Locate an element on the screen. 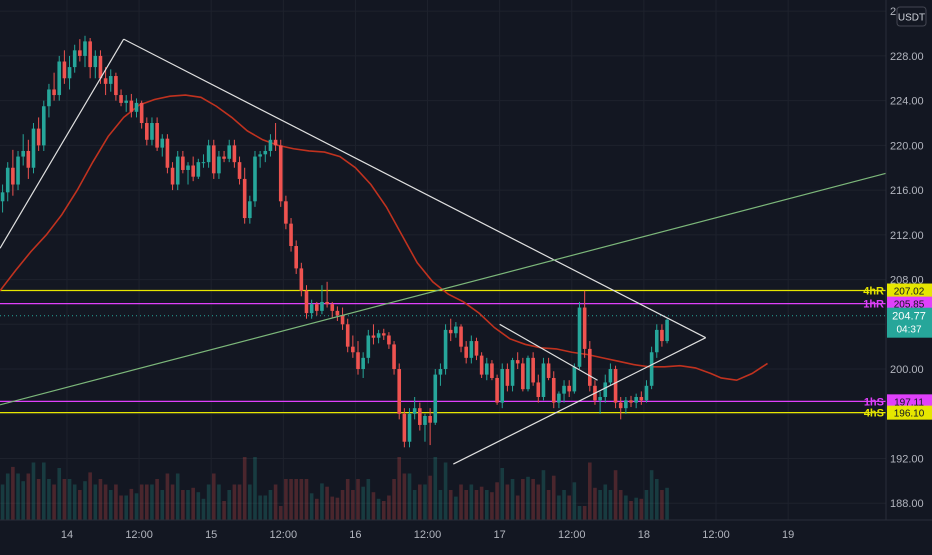 The height and width of the screenshot is (555, 932). triangle-upper is located at coordinates (548, 352).